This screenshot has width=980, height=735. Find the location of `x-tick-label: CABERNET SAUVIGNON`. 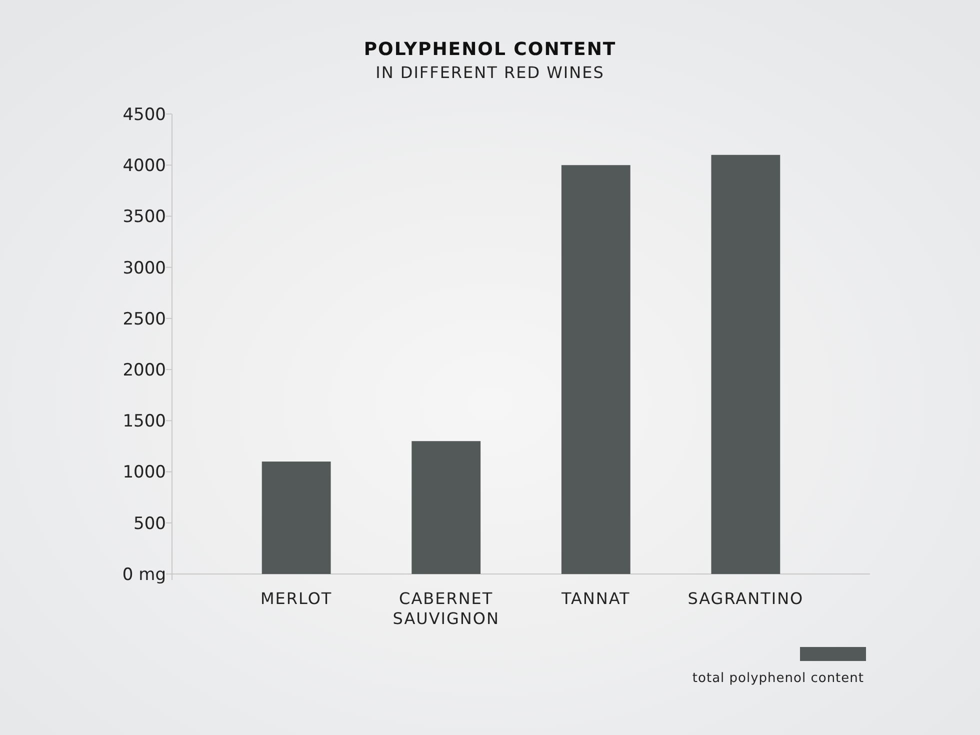

x-tick-label: CABERNET SAUVIGNON is located at coordinates (446, 608).